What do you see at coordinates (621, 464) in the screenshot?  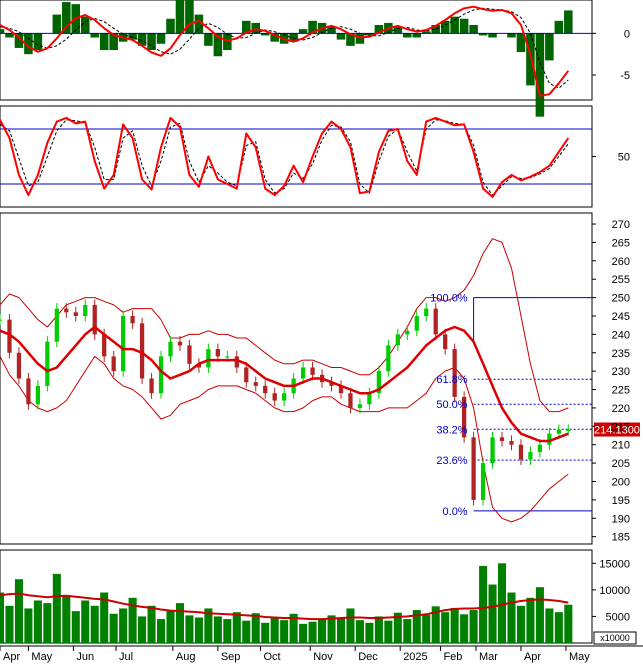 I see `price-y-tick-label: 205` at bounding box center [621, 464].